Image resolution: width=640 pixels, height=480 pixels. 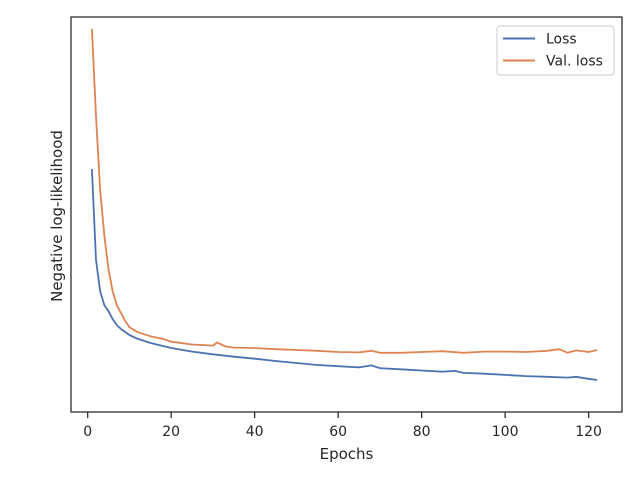 What do you see at coordinates (505, 432) in the screenshot?
I see `x-tick-label: 100` at bounding box center [505, 432].